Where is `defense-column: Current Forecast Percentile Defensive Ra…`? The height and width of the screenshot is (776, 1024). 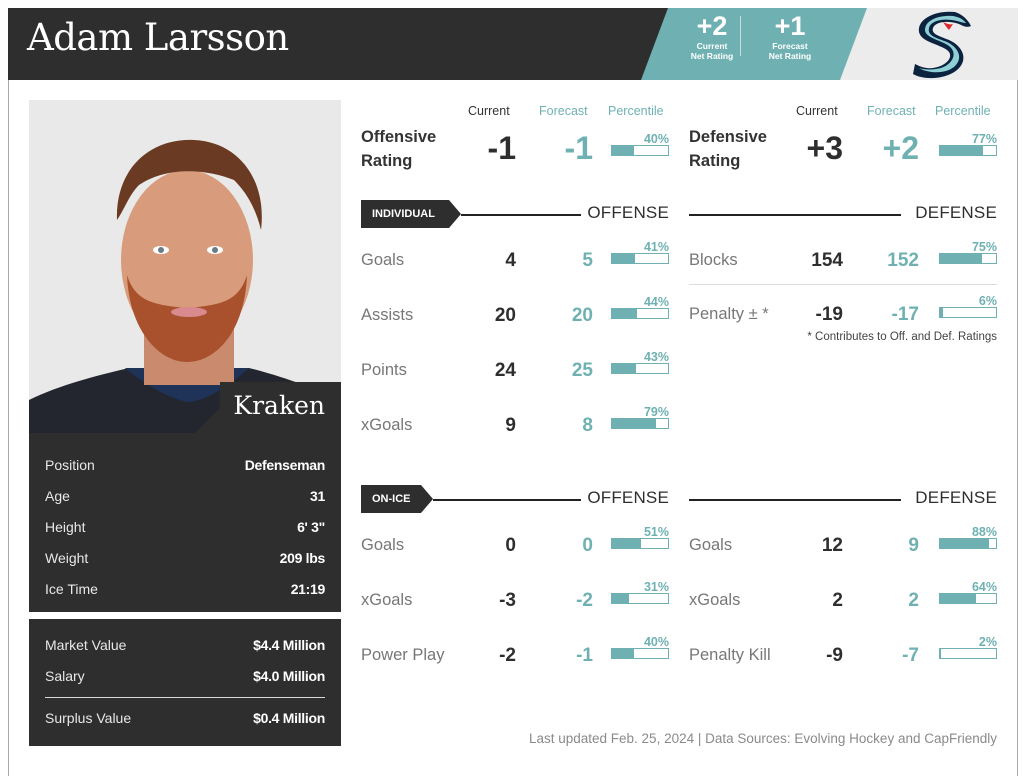
defense-column: Current Forecast Percentile Defensive Ra… is located at coordinates (843, 140).